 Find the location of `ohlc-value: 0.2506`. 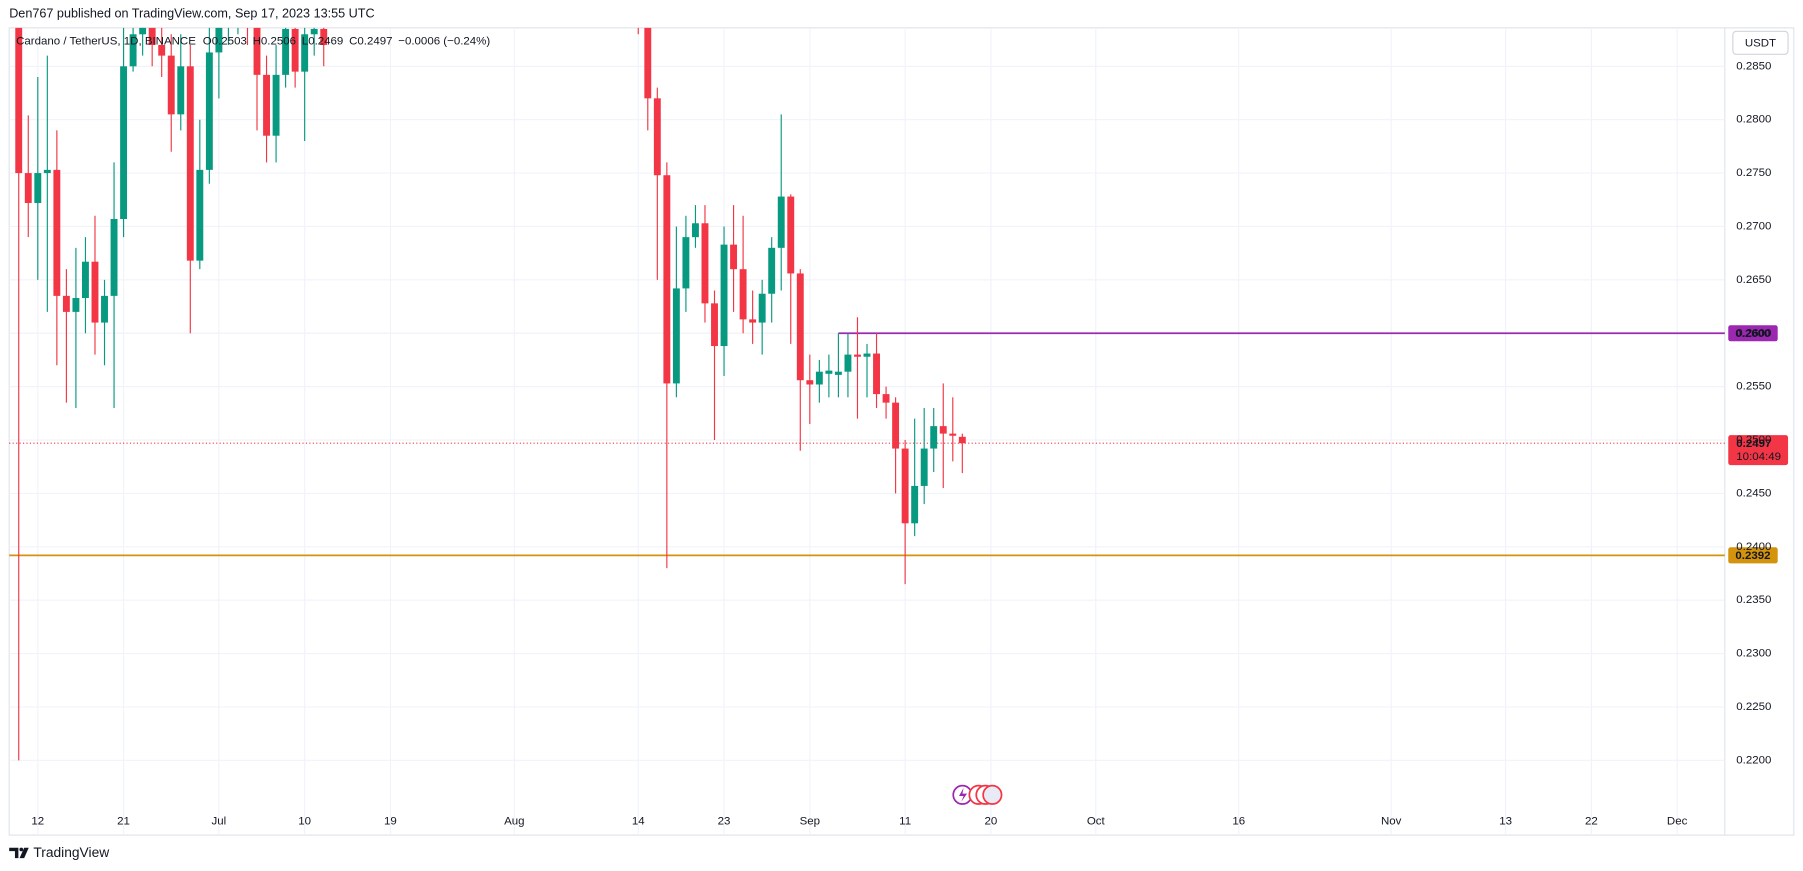

ohlc-value: 0.2506 is located at coordinates (278, 42).